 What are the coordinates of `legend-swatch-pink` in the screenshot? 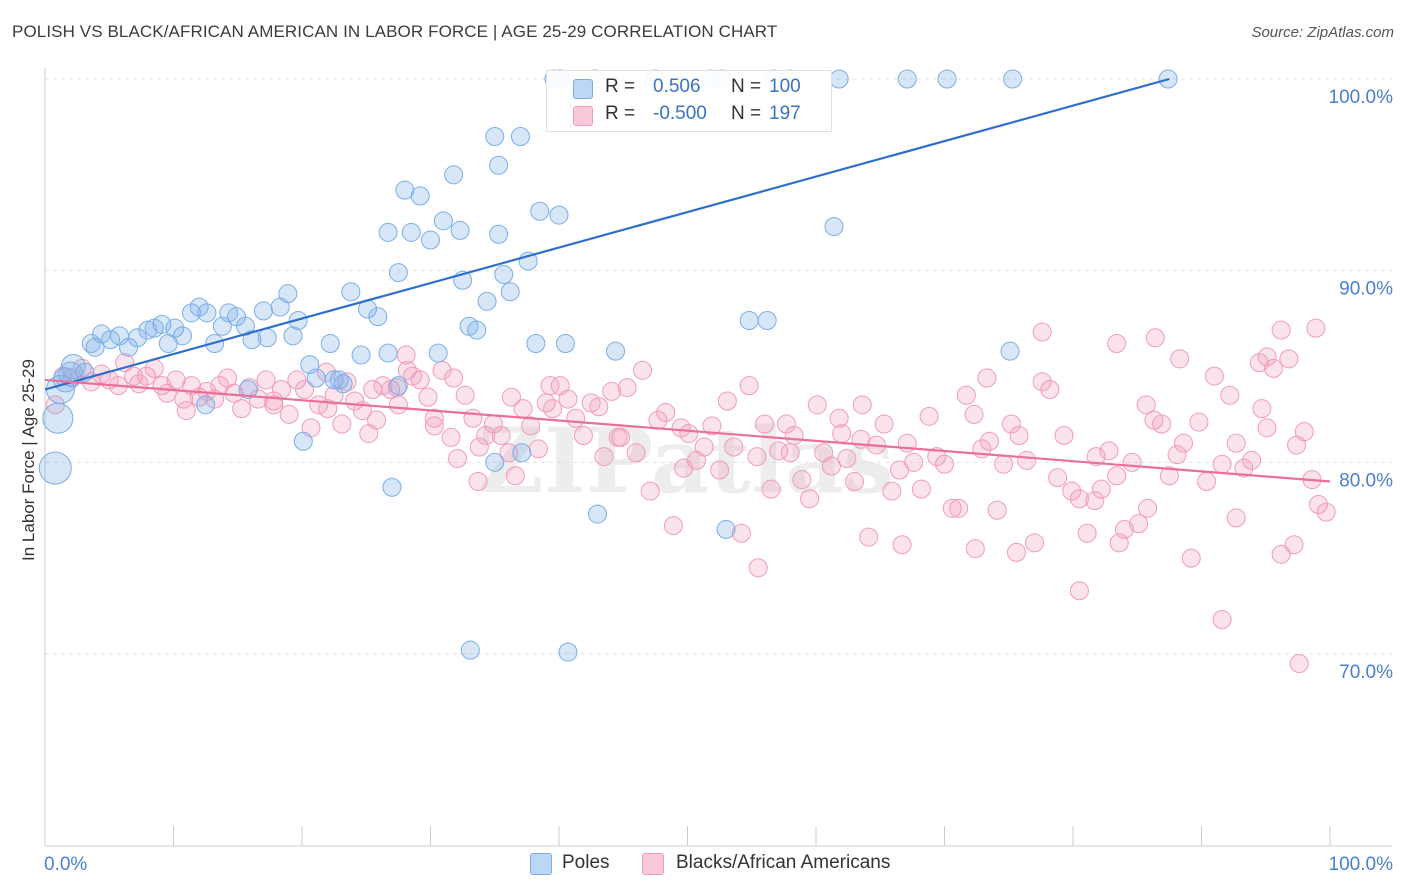 It's located at (653, 864).